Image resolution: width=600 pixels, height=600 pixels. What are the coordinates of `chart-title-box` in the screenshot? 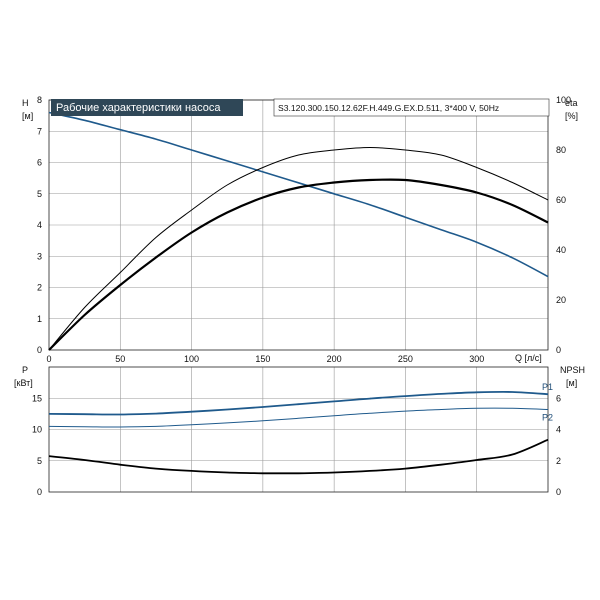 It's located at (147, 107).